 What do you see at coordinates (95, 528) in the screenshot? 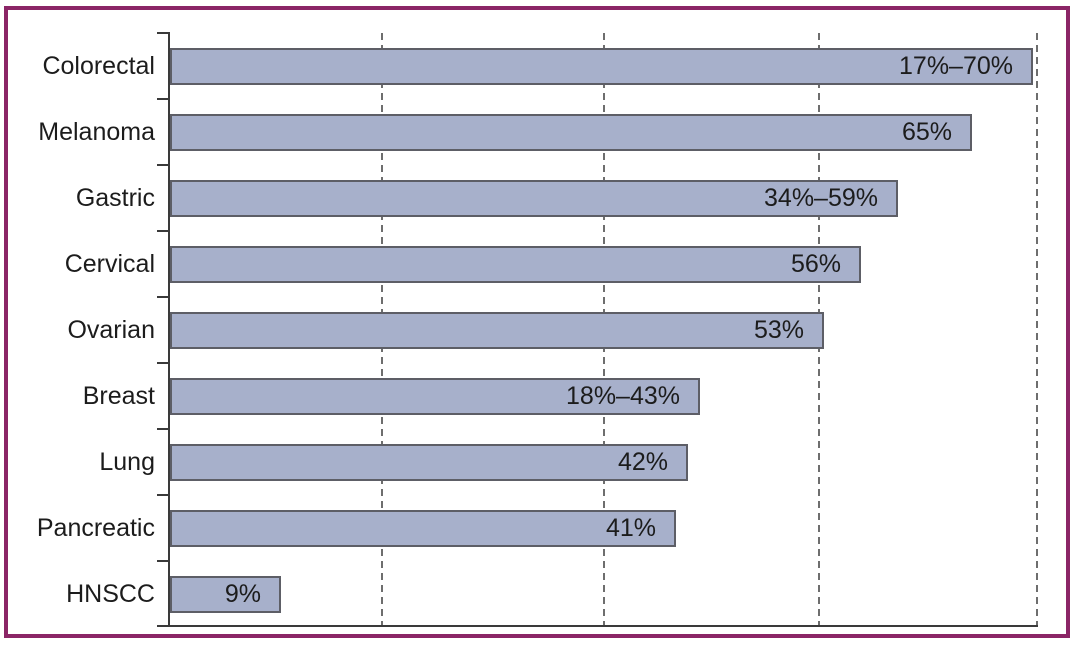
I see `category-label: Pancreatic` at bounding box center [95, 528].